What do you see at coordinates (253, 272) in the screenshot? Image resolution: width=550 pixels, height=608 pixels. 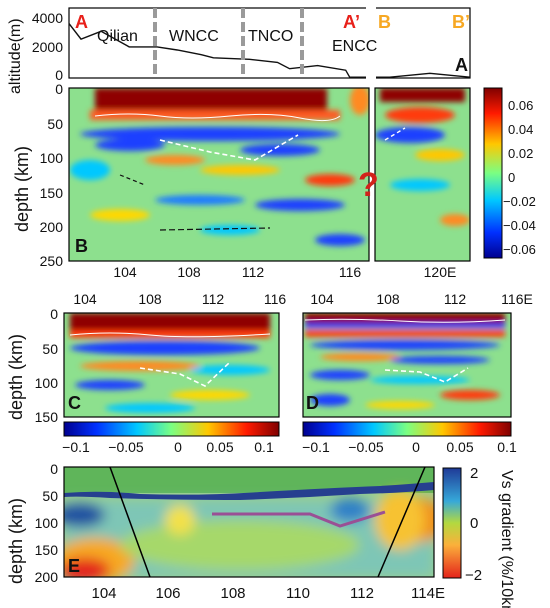 I see `panel-b-xtick: 112` at bounding box center [253, 272].